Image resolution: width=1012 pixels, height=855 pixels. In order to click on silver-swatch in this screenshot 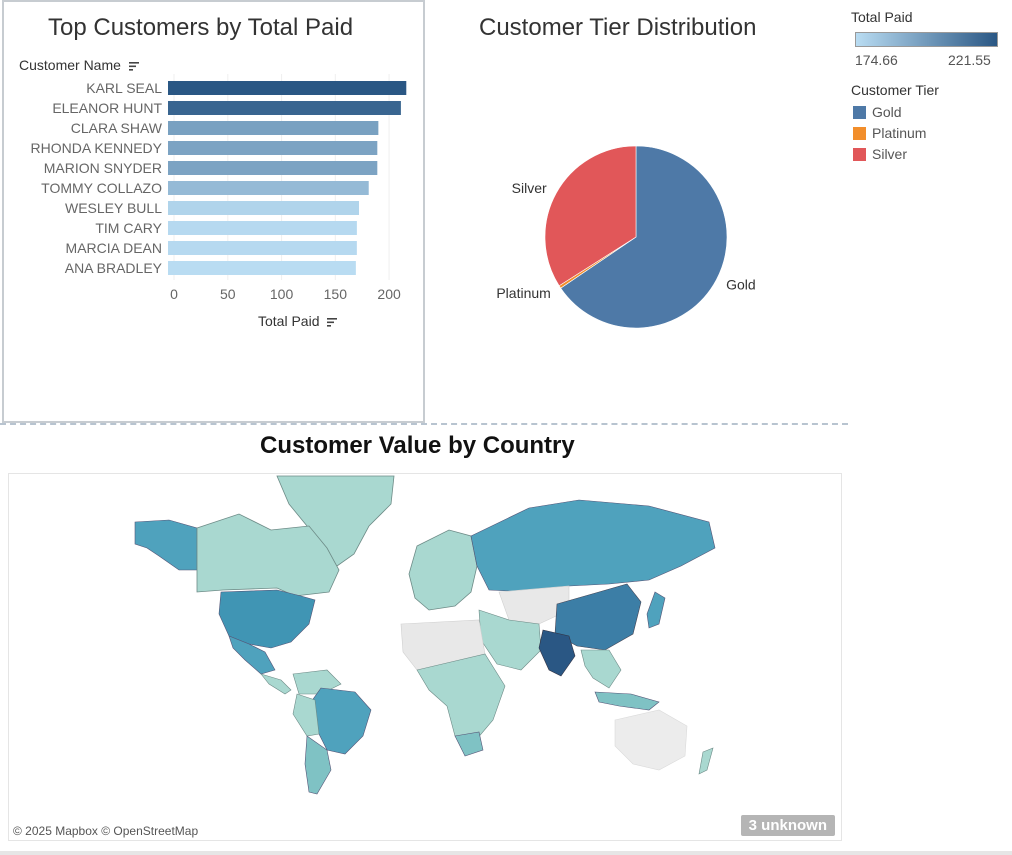, I will do `click(859, 154)`.